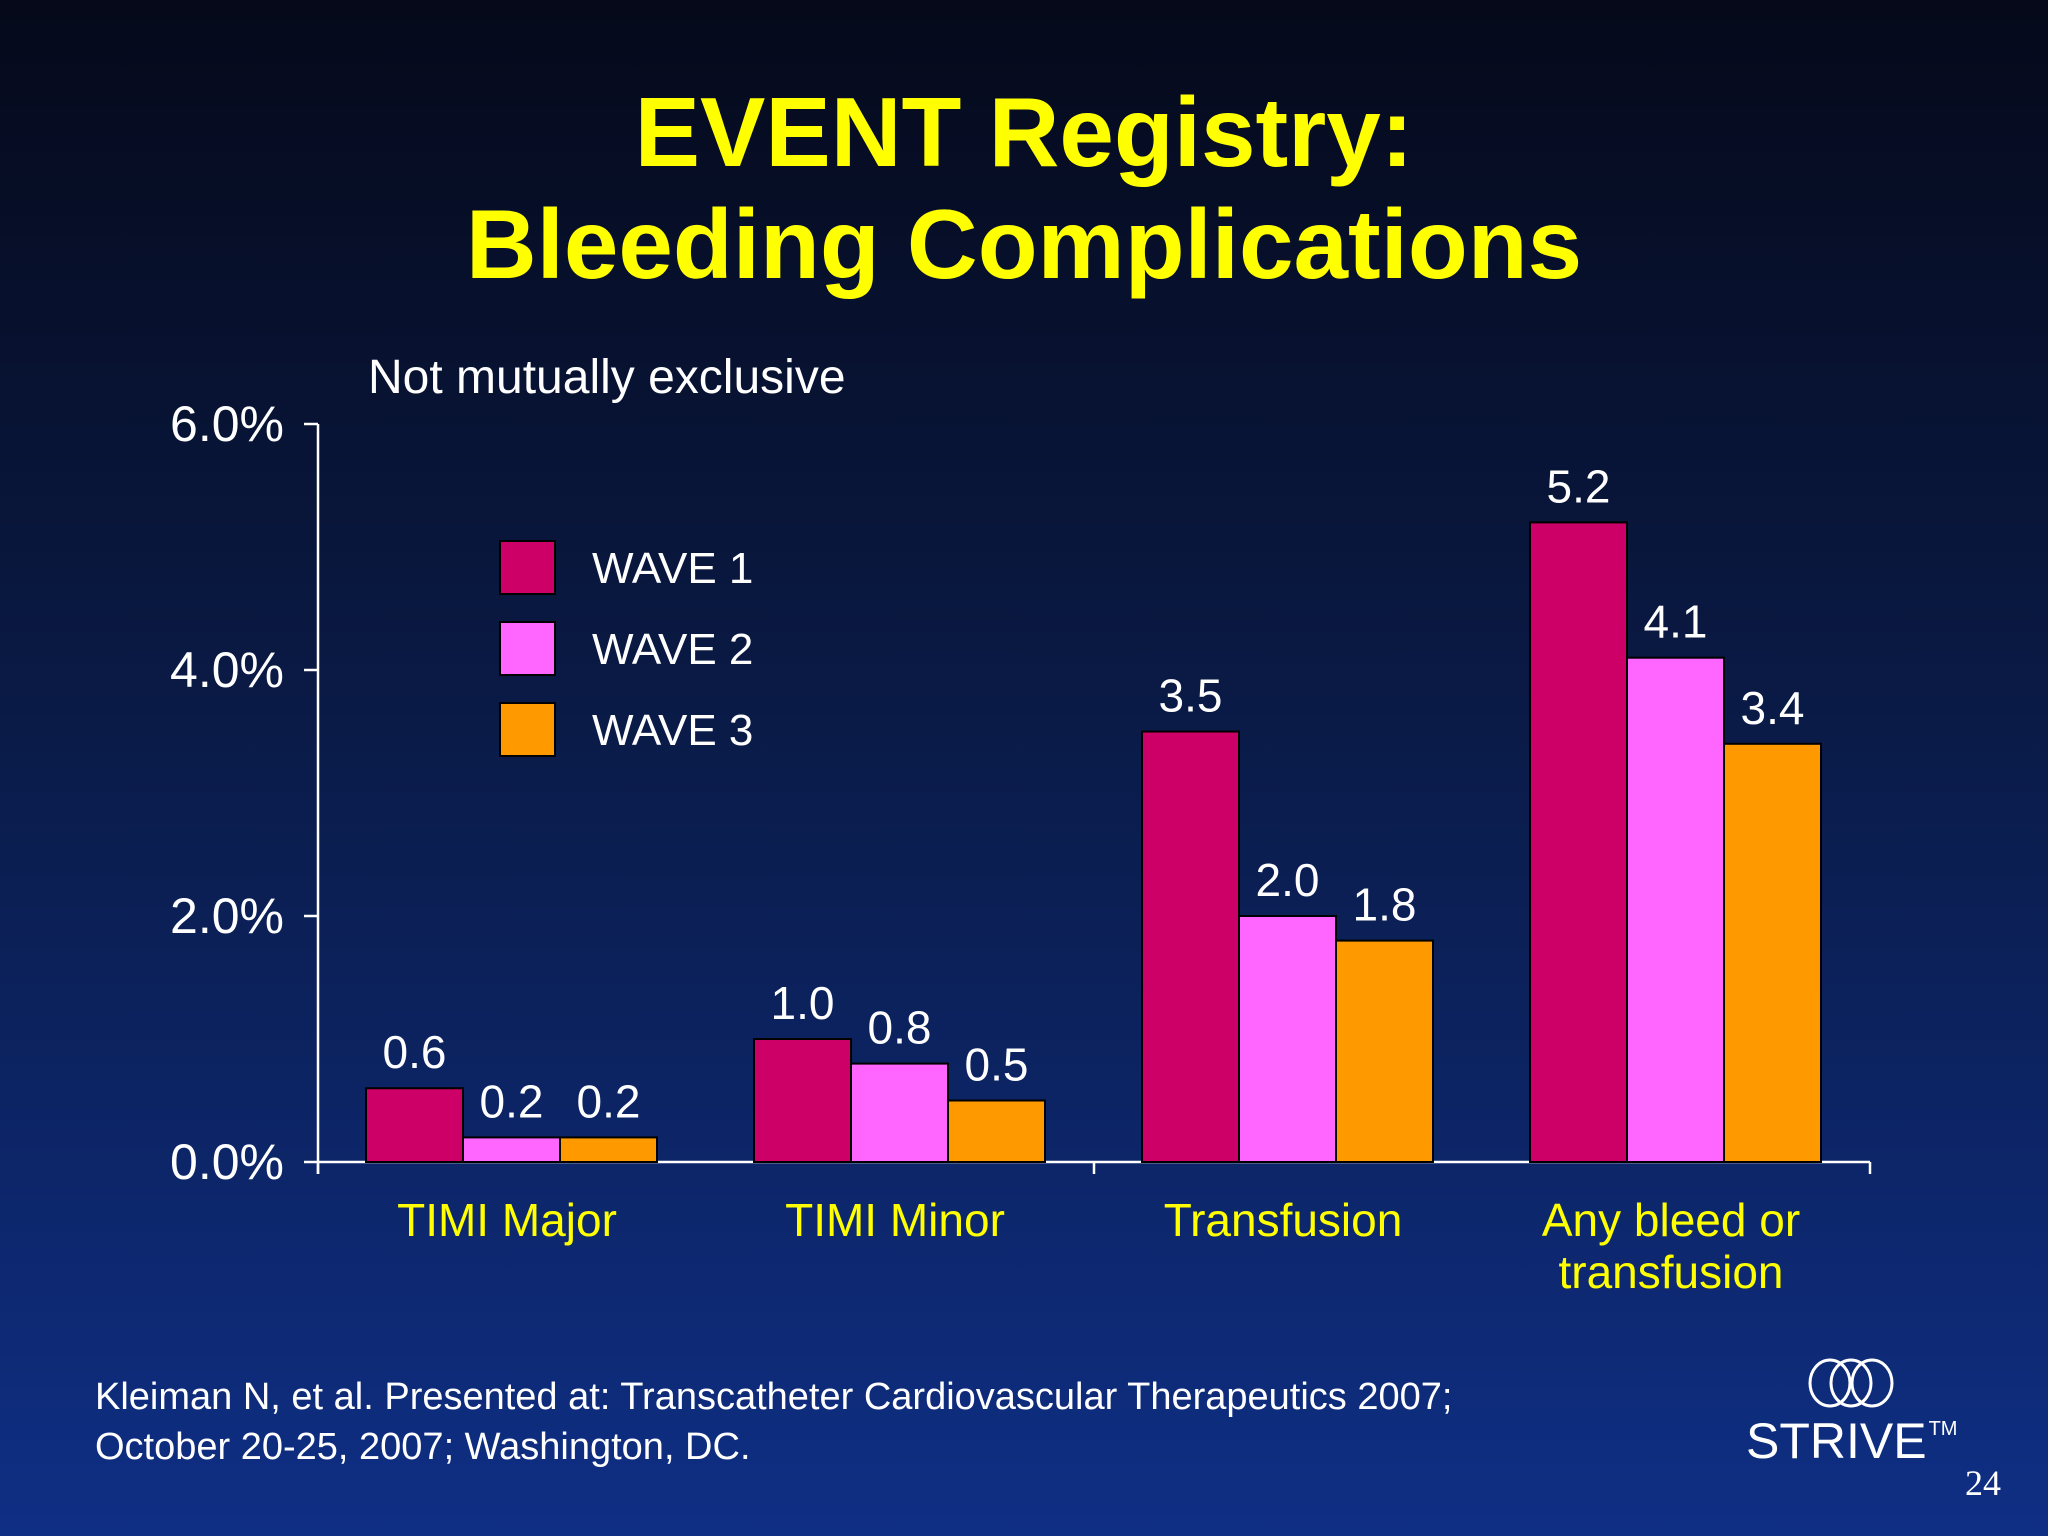 This screenshot has height=1536, width=2048. I want to click on legend-label: WAVE 2, so click(672, 649).